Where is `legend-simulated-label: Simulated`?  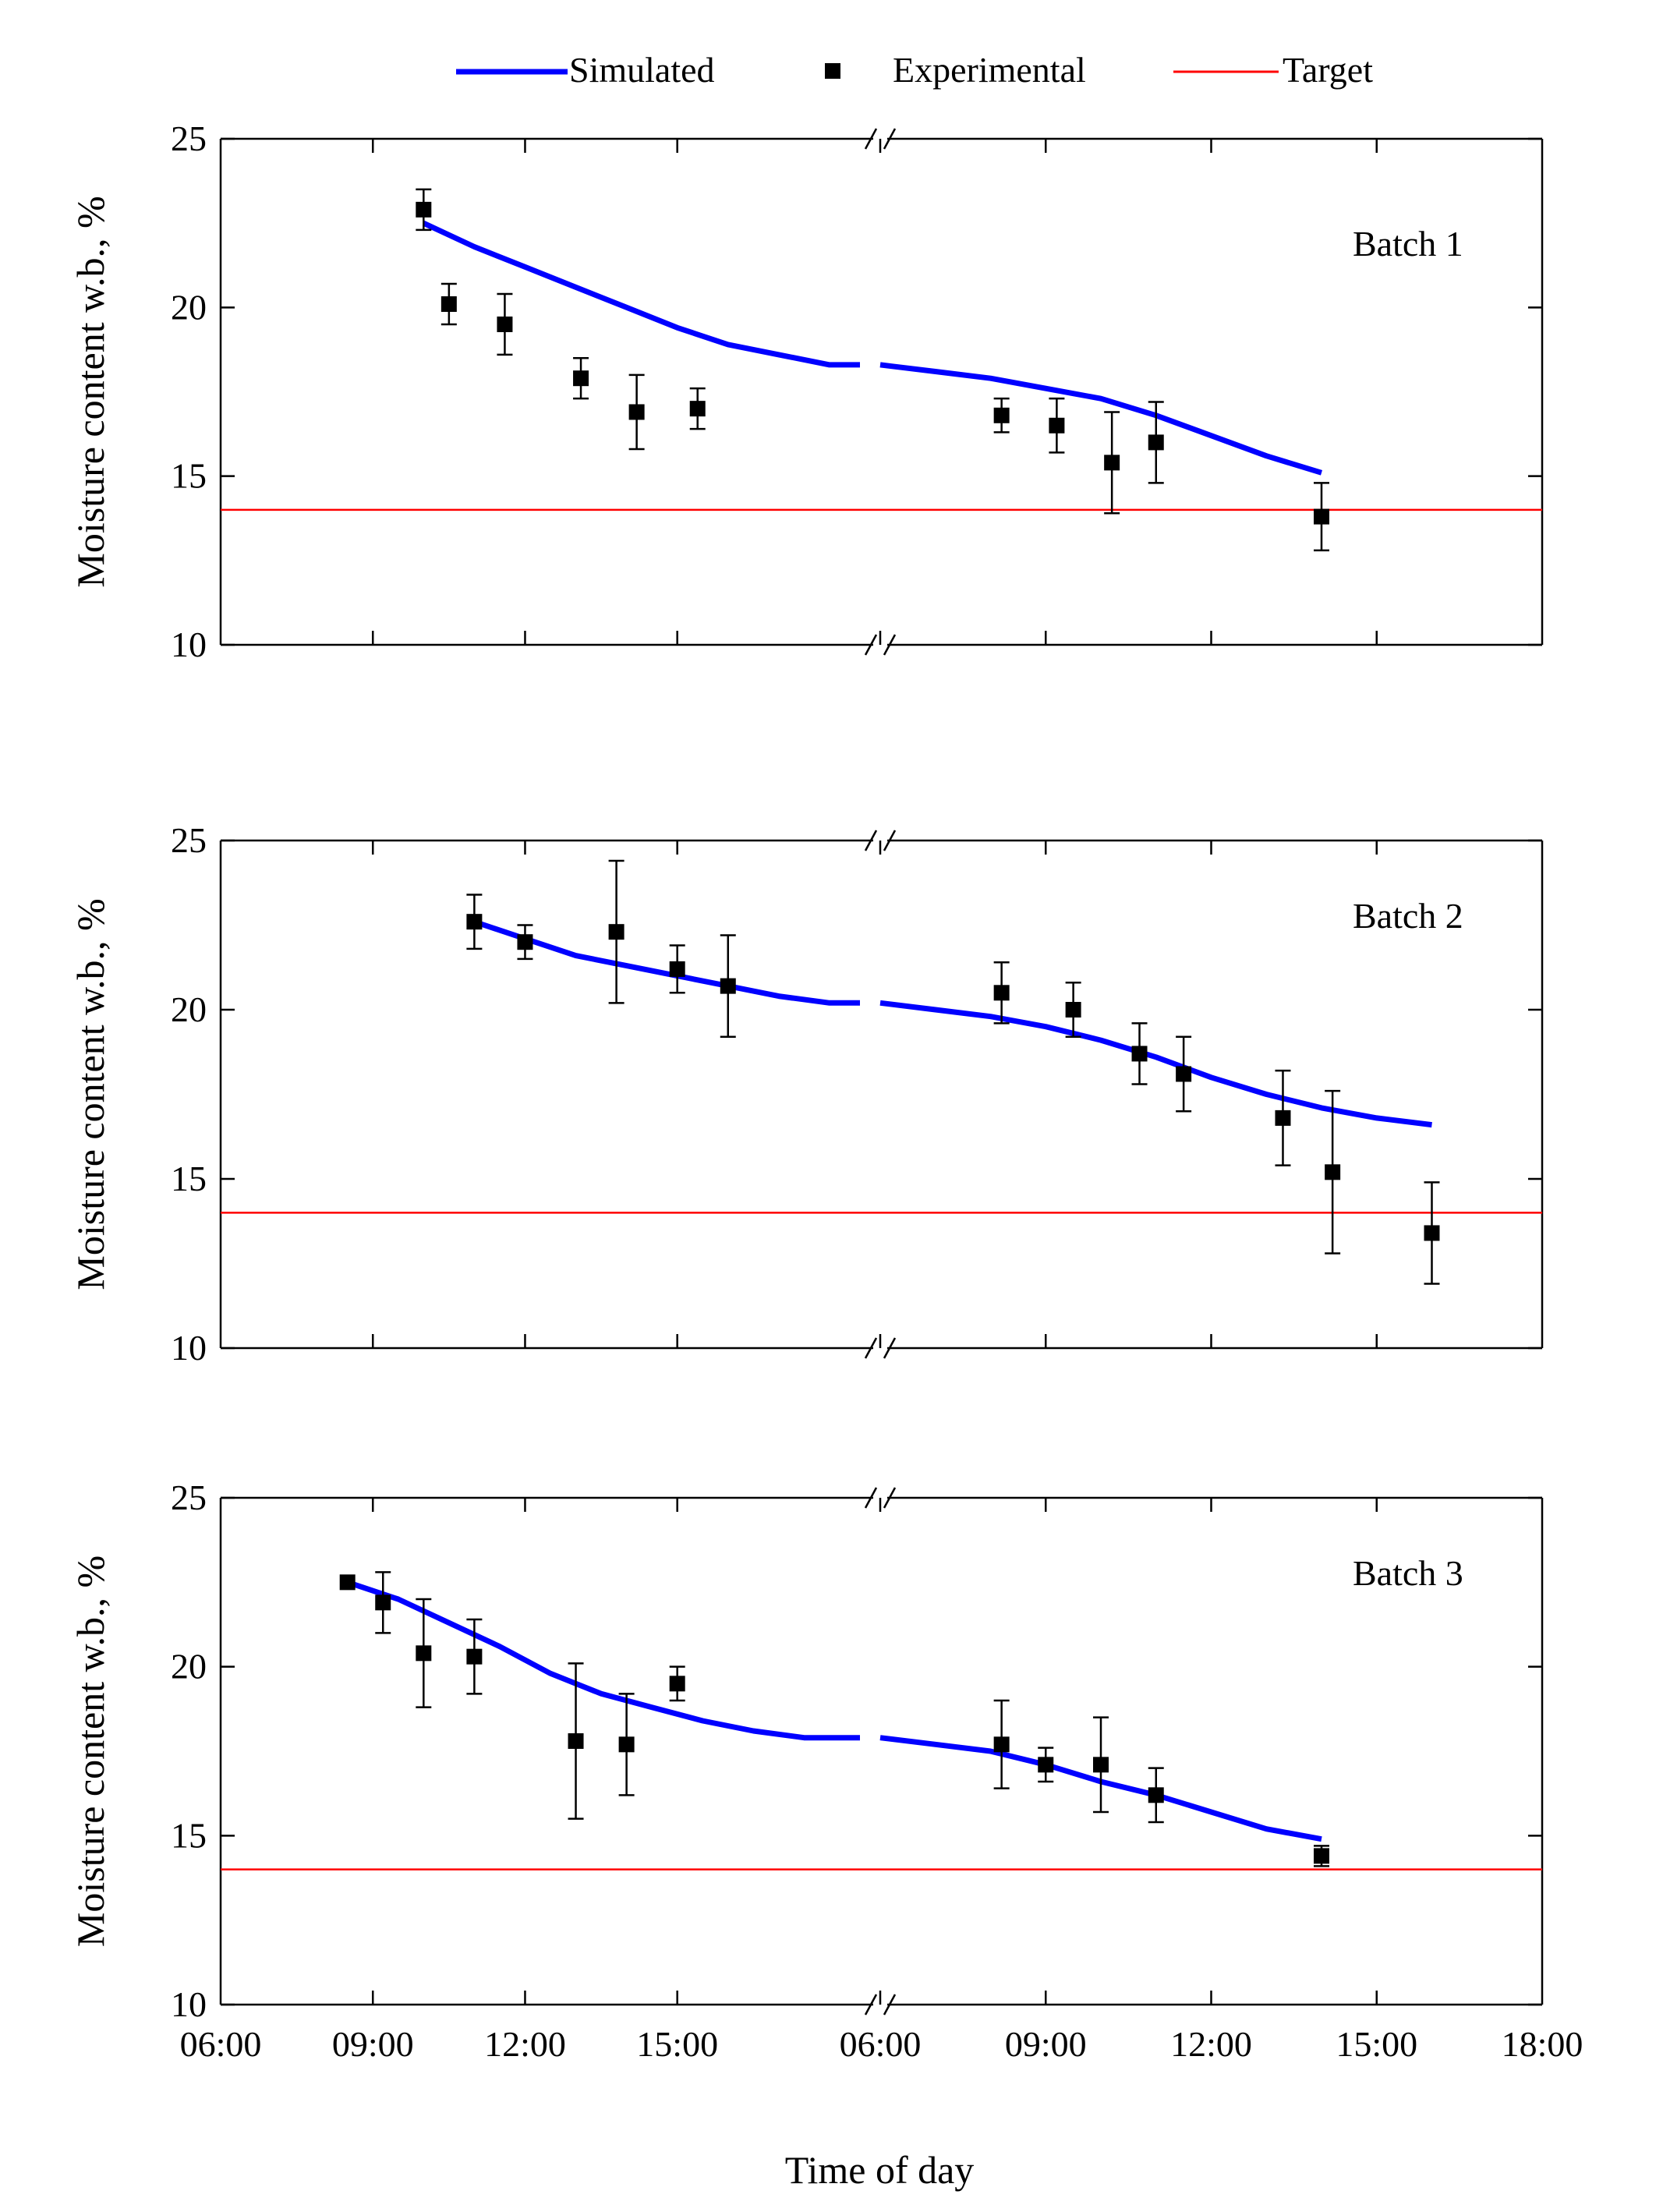
legend-simulated-label: Simulated is located at coordinates (642, 70).